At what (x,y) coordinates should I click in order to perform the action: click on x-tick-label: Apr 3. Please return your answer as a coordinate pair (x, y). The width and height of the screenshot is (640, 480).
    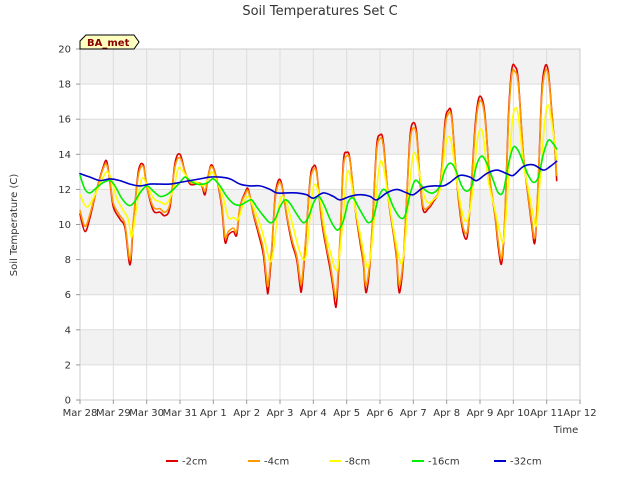
    Looking at the image, I should click on (280, 413).